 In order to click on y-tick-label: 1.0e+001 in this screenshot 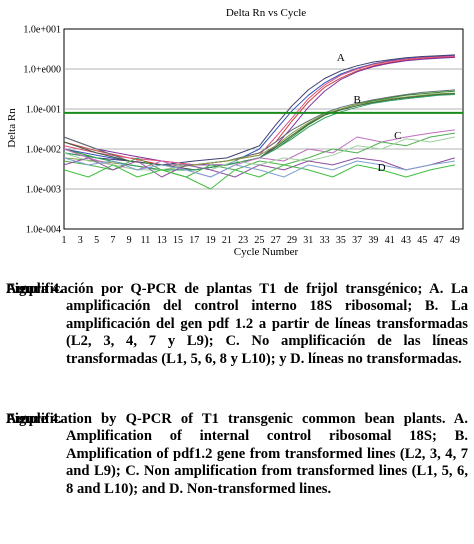, I will do `click(42, 30)`.